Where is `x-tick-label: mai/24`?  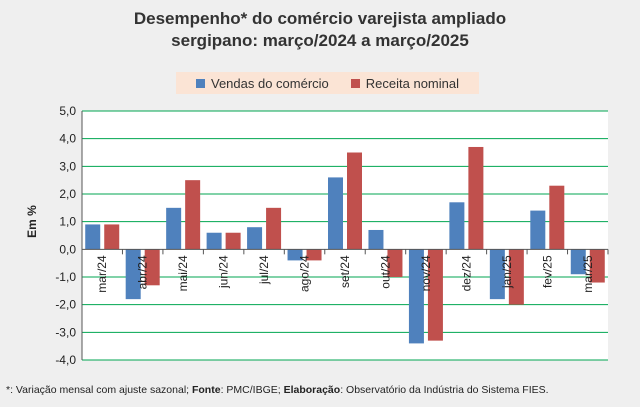 x-tick-label: mai/24 is located at coordinates (183, 273).